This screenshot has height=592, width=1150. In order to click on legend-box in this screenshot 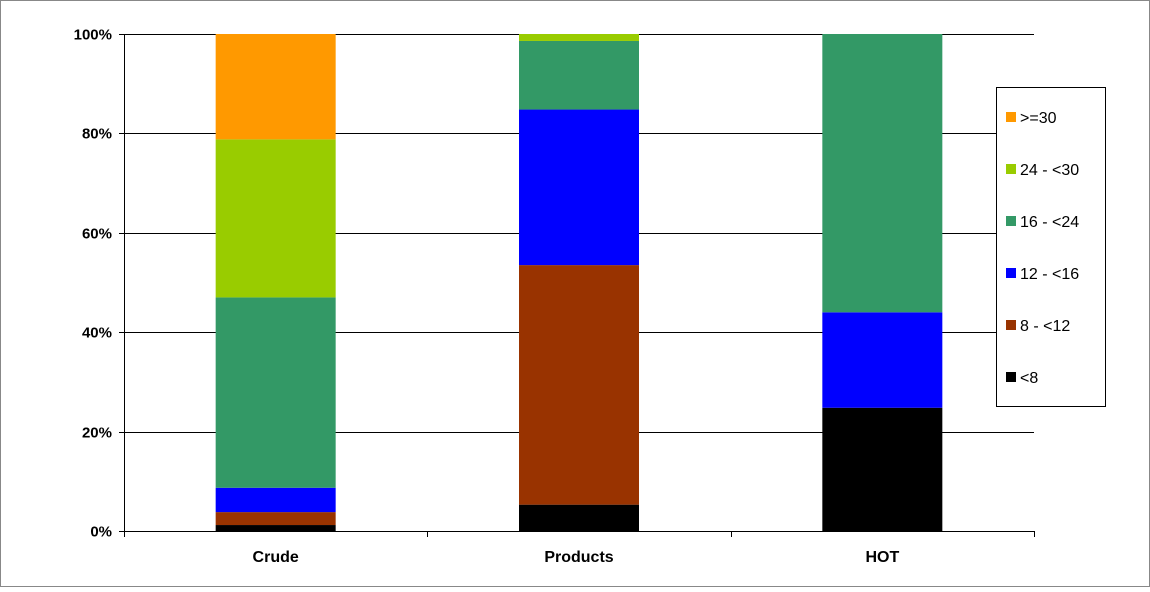, I will do `click(1051, 247)`.